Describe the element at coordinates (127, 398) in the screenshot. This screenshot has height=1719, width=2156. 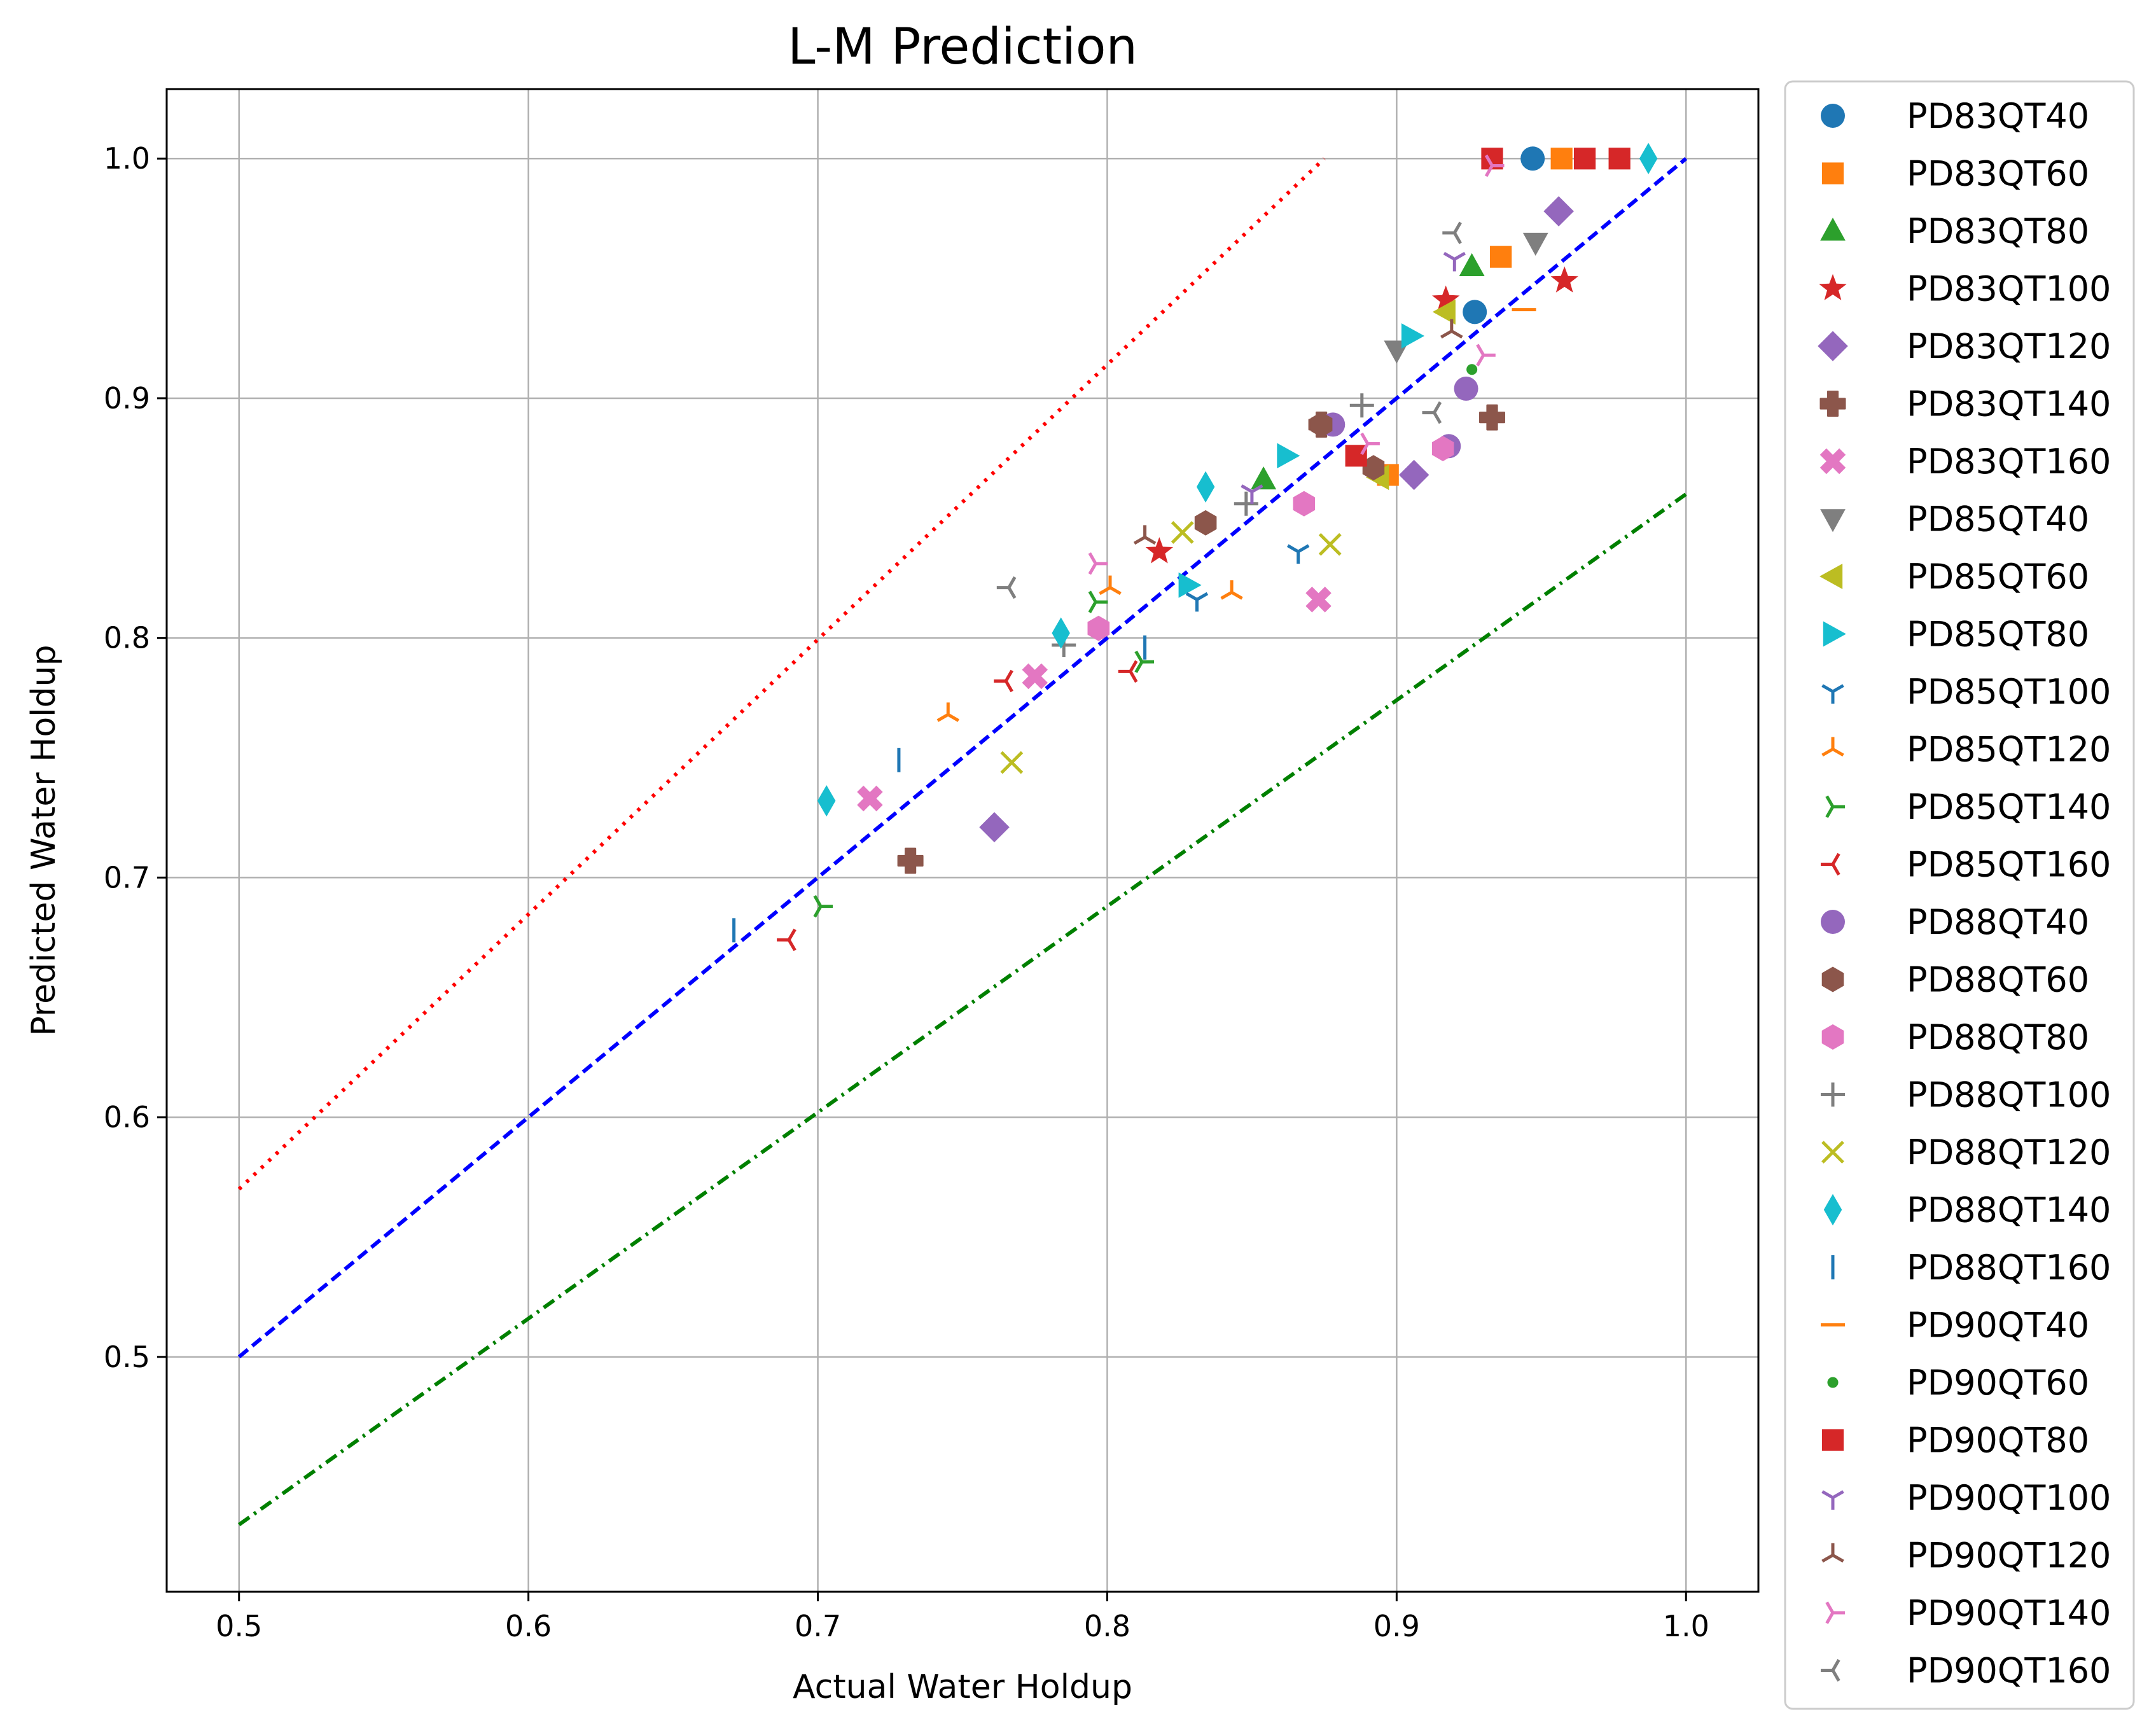
I see `y-tick-label: 0.9` at that location.